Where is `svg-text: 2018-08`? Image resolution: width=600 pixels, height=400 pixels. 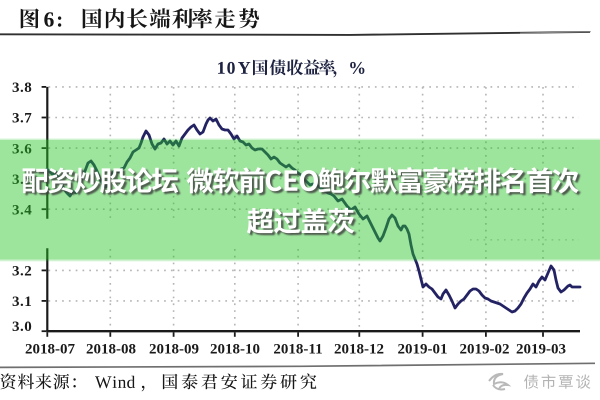
svg-text: 2018-08 is located at coordinates (111, 349).